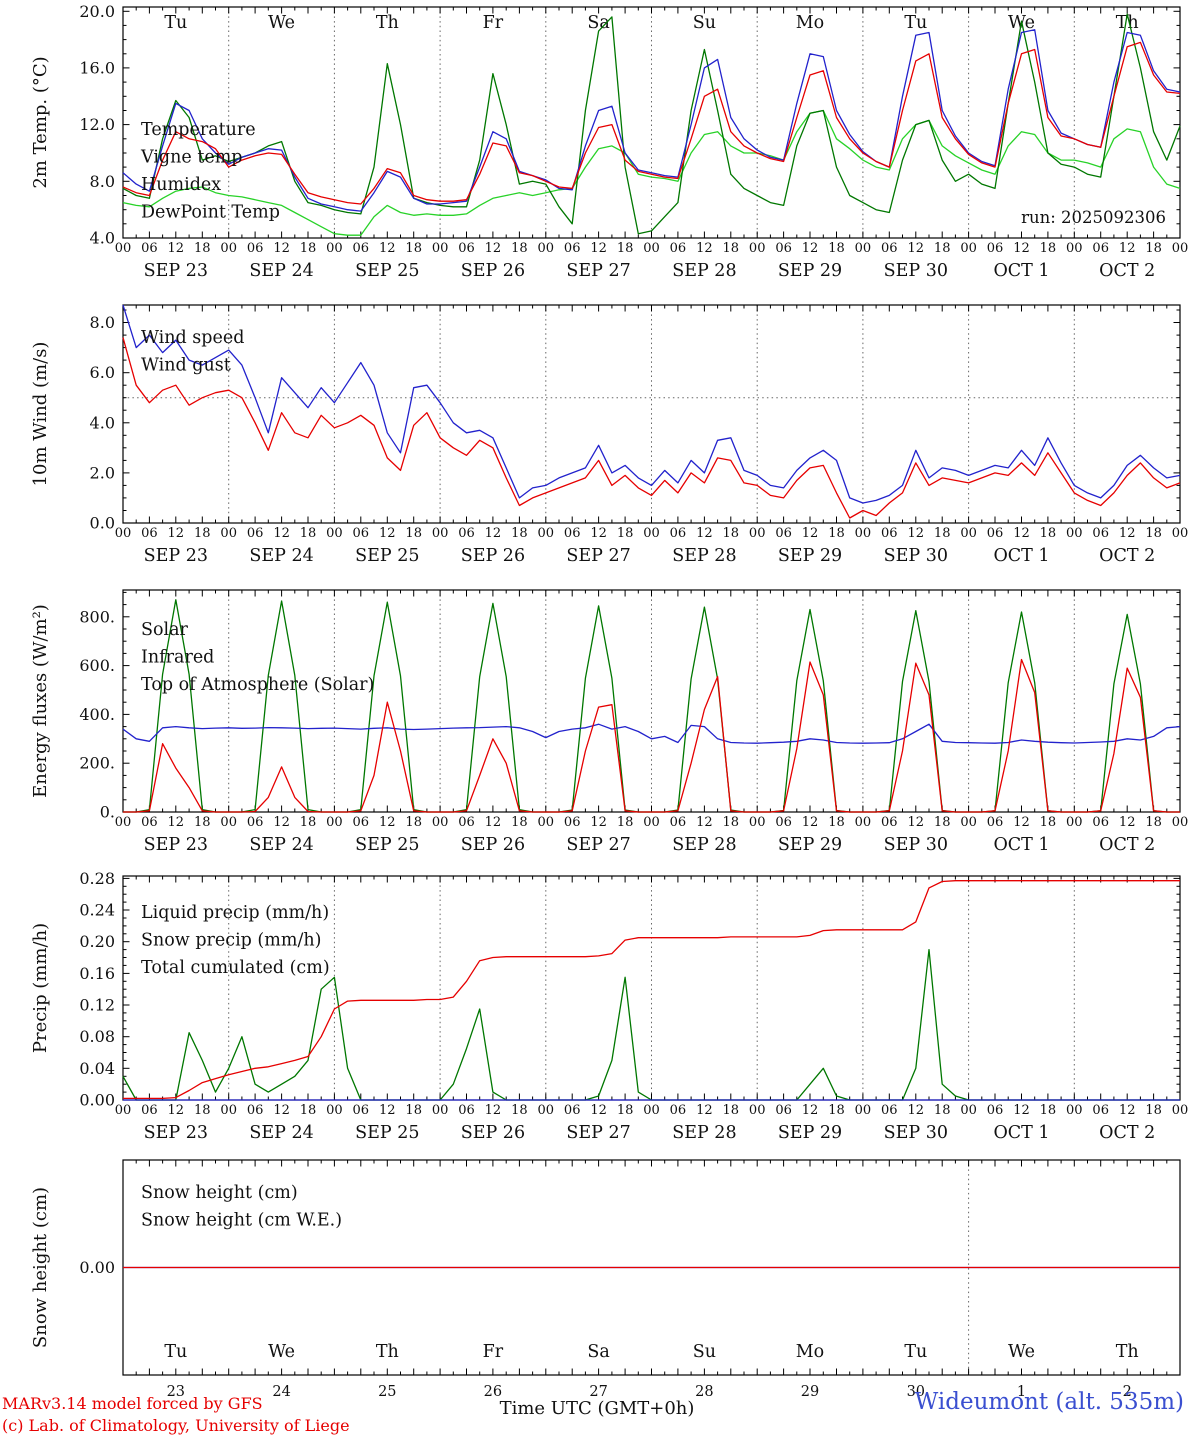 The height and width of the screenshot is (1440, 1194). I want to click on y-tick-label: 0.16, so click(97, 973).